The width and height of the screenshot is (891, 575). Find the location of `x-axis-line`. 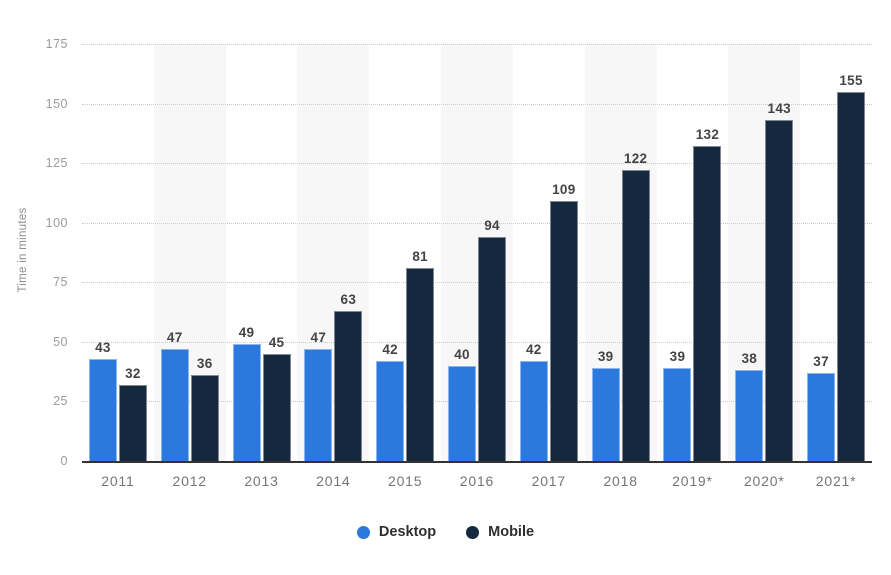

x-axis-line is located at coordinates (477, 462).